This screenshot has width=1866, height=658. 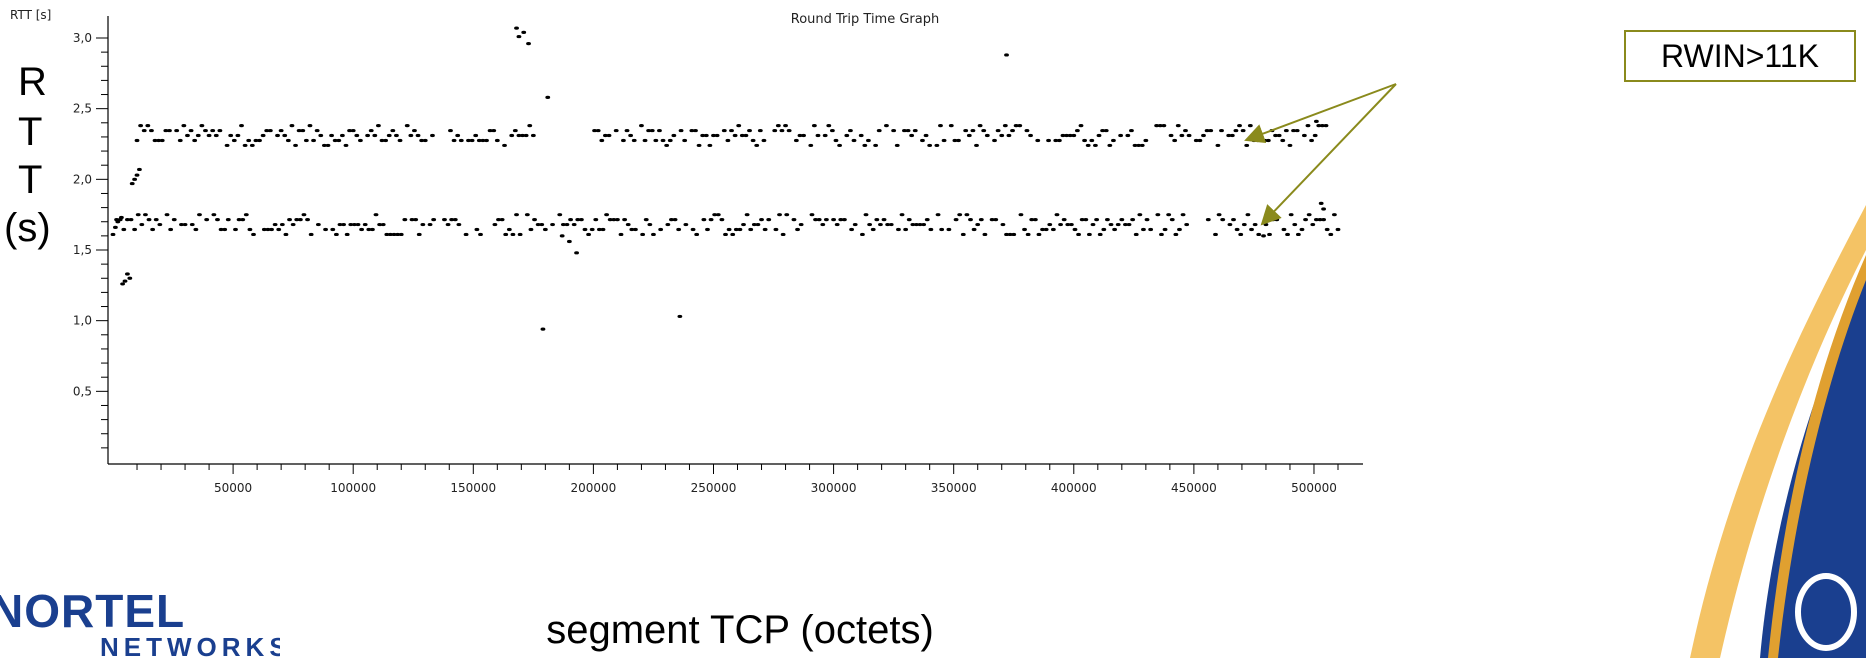 What do you see at coordinates (82, 321) in the screenshot?
I see `y-tick-label: 1,0` at bounding box center [82, 321].